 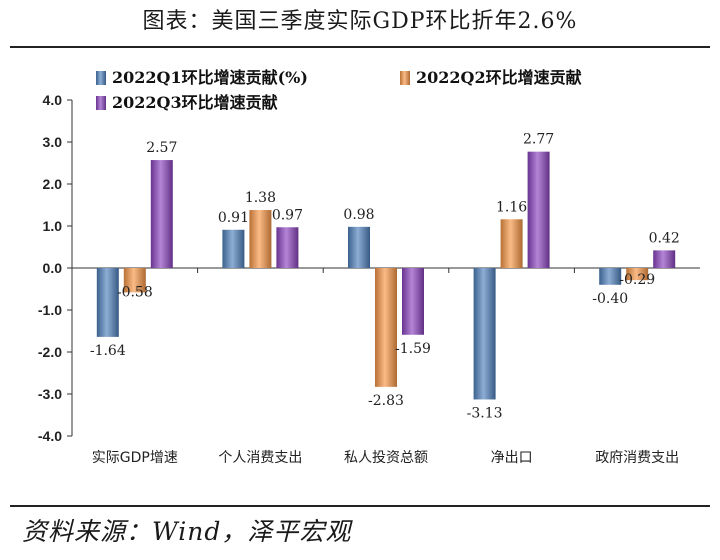 I want to click on data-label: 0.97, so click(x=287, y=215).